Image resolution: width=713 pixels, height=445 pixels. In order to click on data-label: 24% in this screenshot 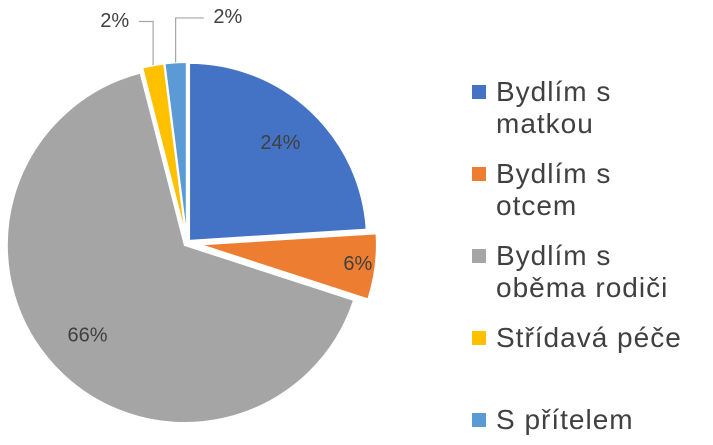, I will do `click(280, 143)`.